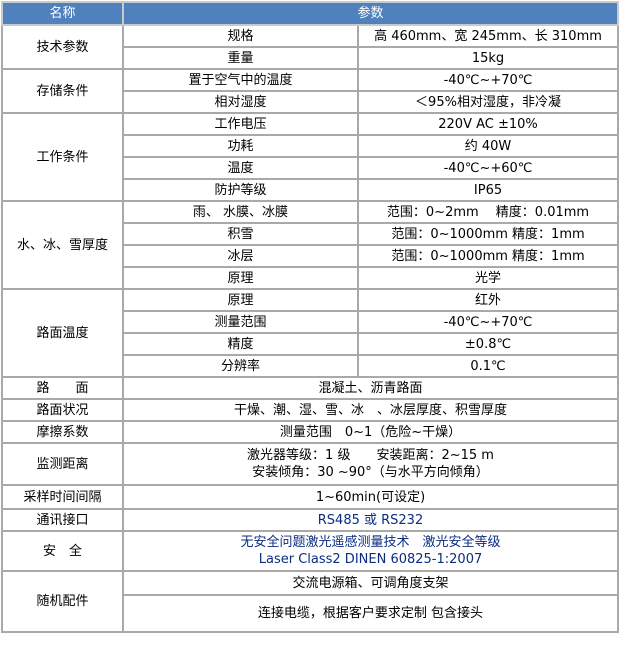 This screenshot has width=620, height=671. I want to click on param-value: -40℃~+60℃, so click(488, 168).